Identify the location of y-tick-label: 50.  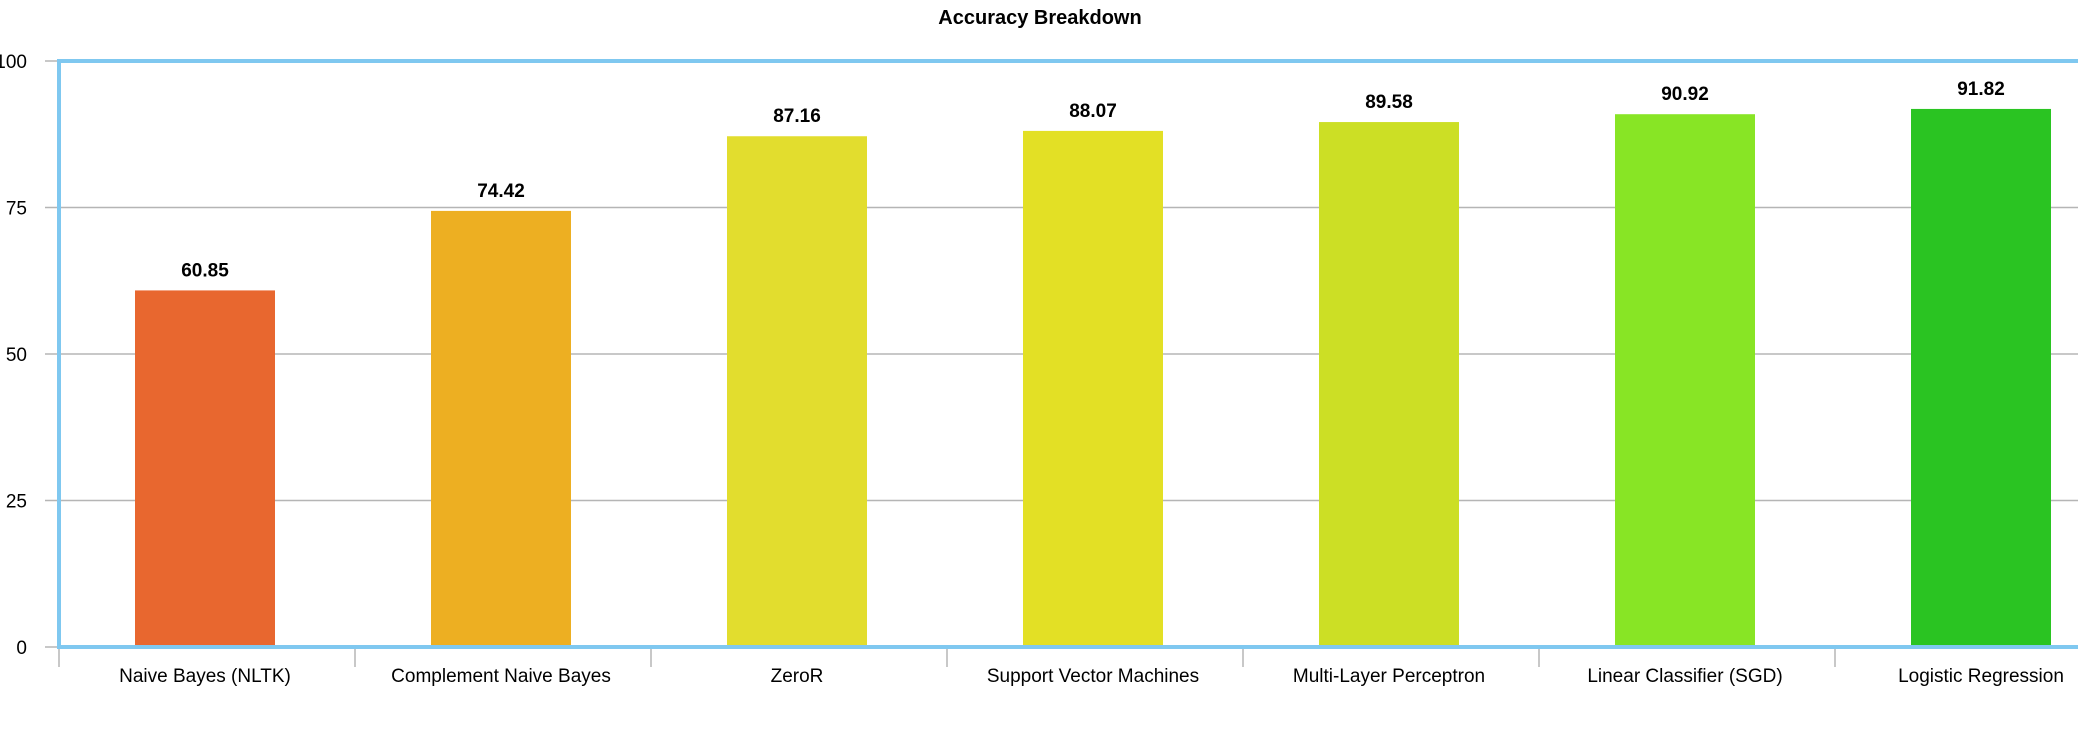
(16, 355).